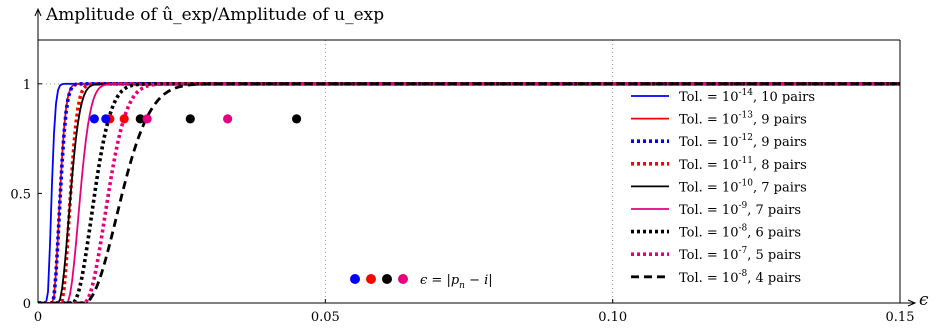 The height and width of the screenshot is (329, 938). I want to click on x-tick-label: 0, so click(38, 317).